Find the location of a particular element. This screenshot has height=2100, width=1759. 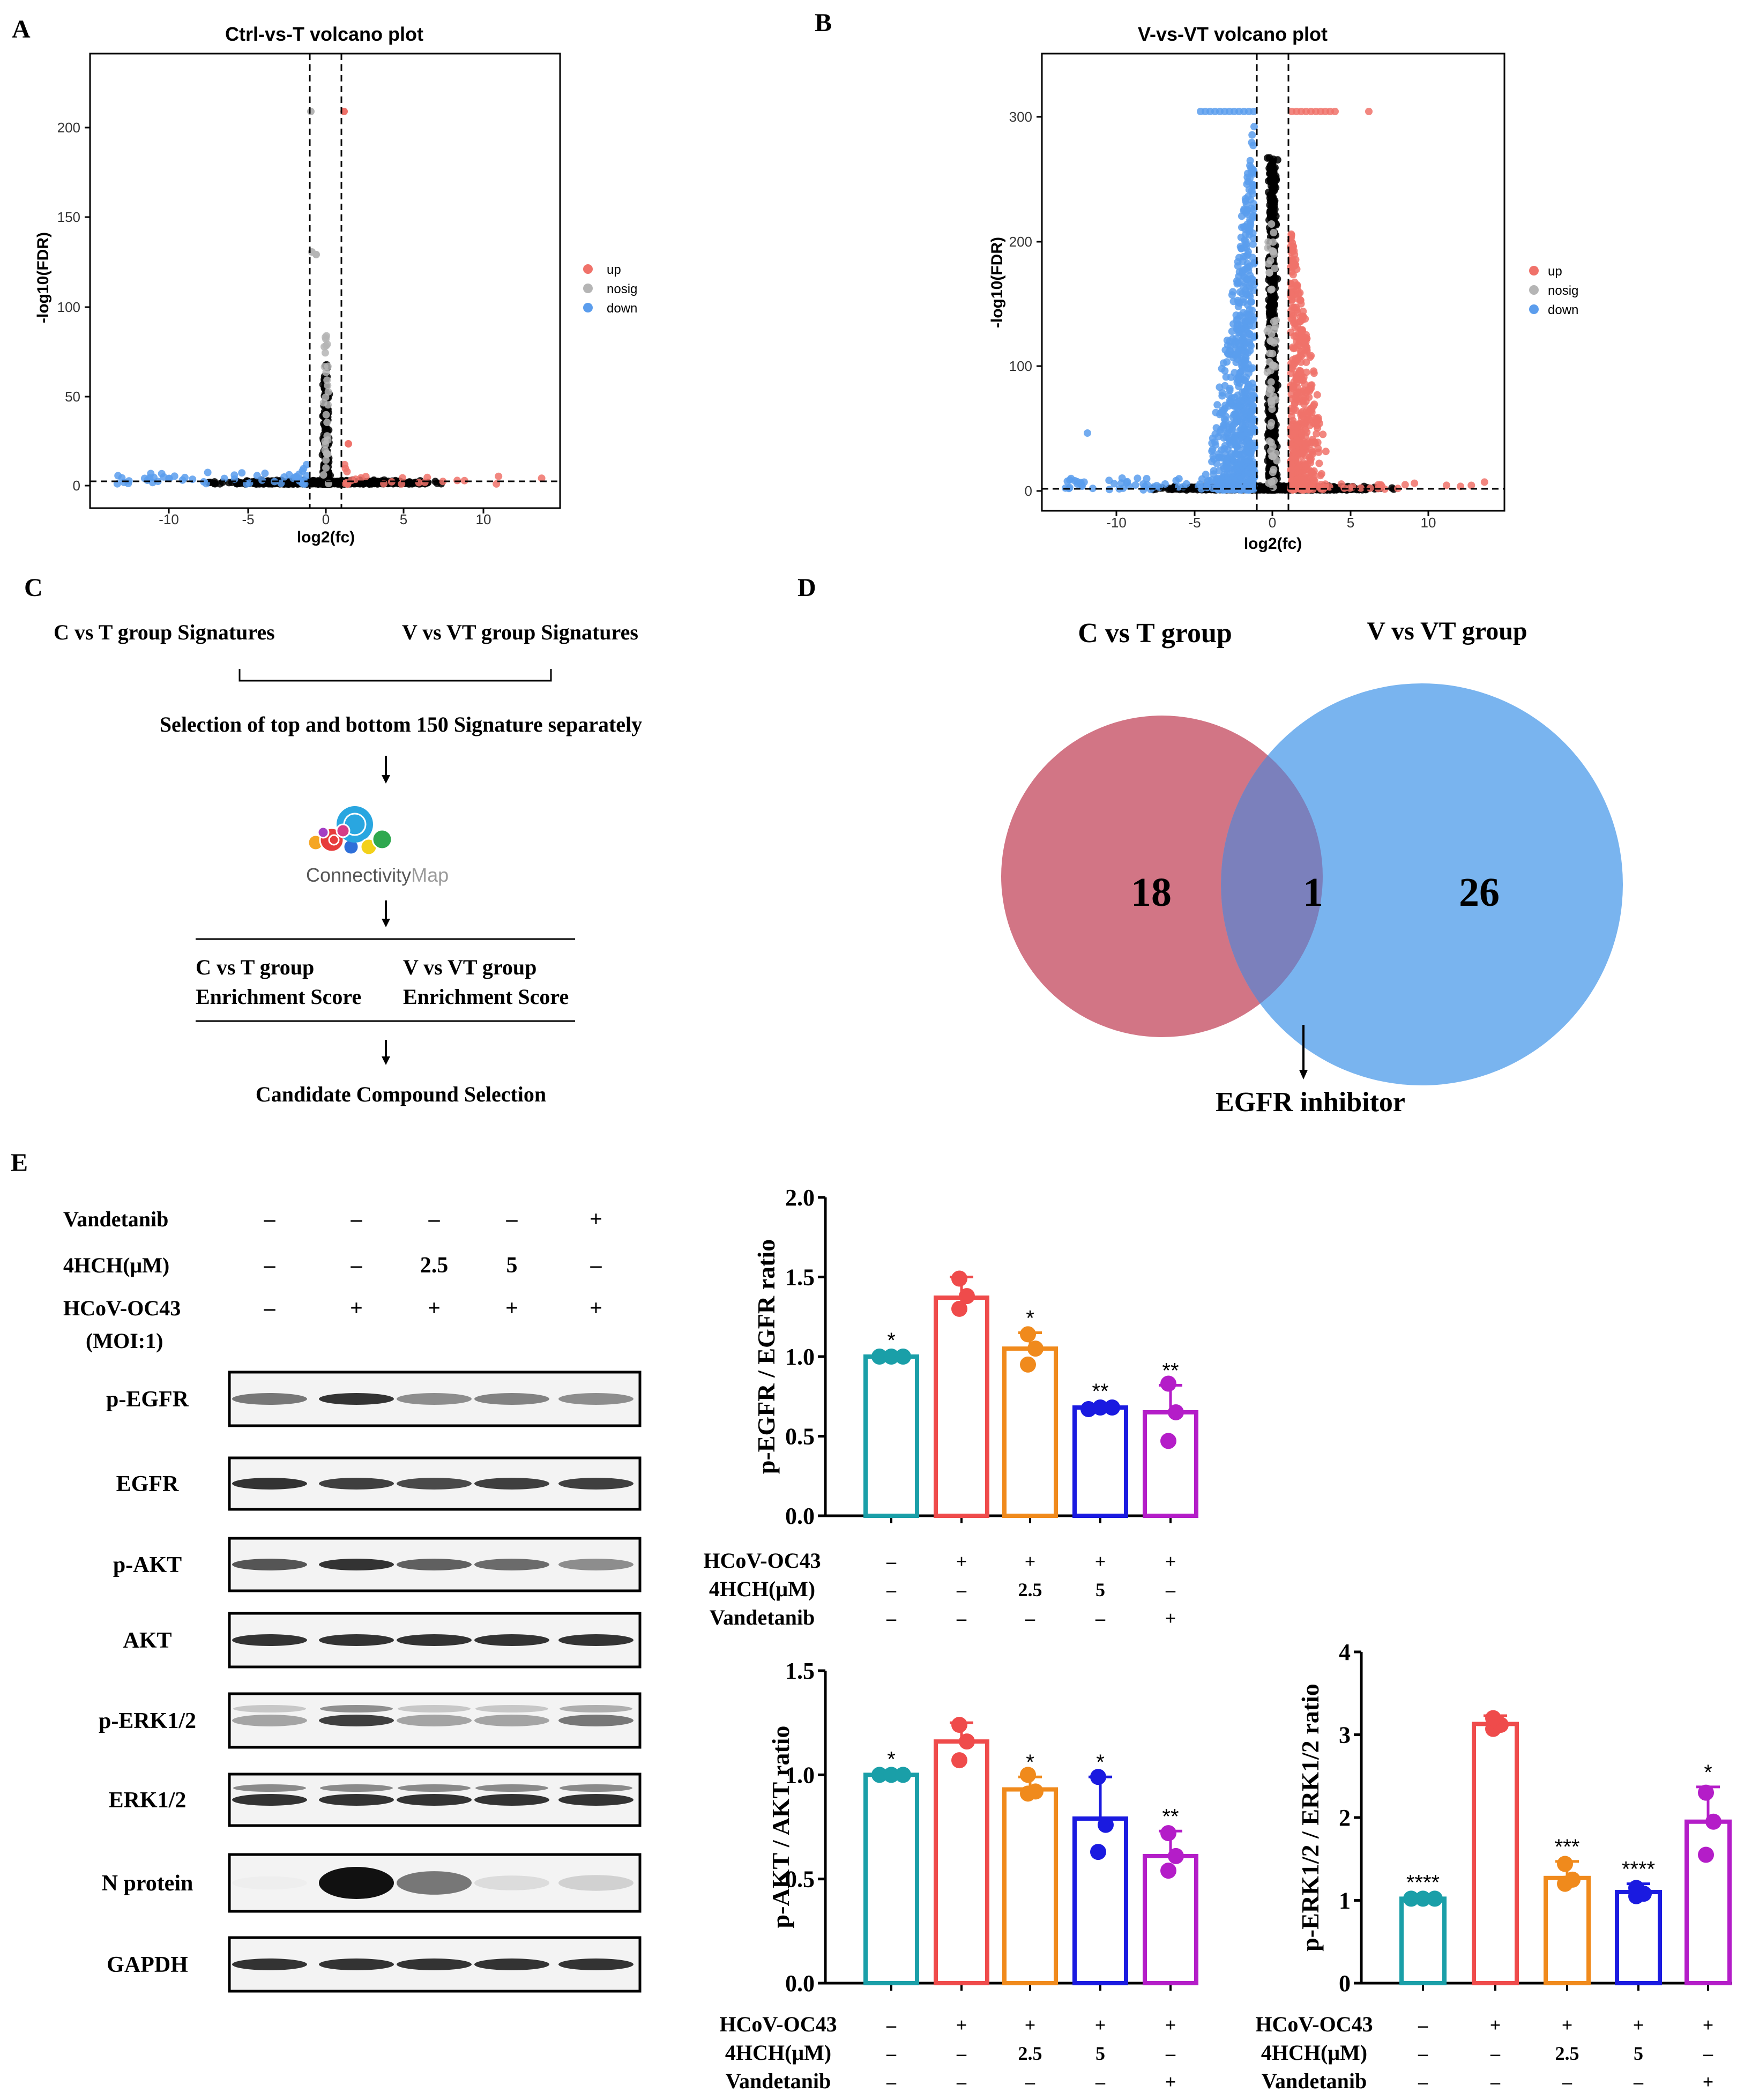

condition-label: Vandetanib is located at coordinates (762, 1617).